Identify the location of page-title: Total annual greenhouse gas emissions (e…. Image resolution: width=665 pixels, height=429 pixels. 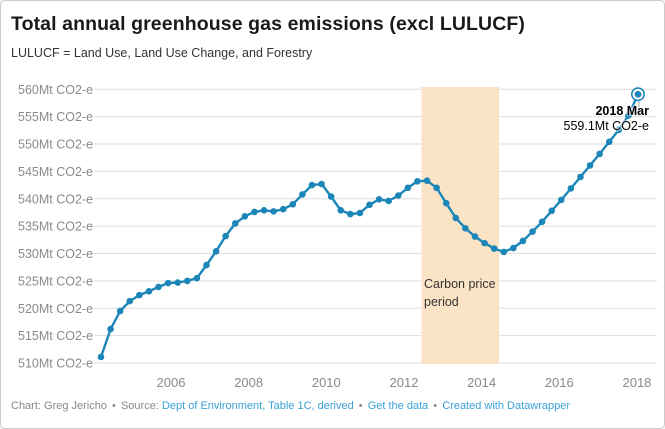
(268, 24).